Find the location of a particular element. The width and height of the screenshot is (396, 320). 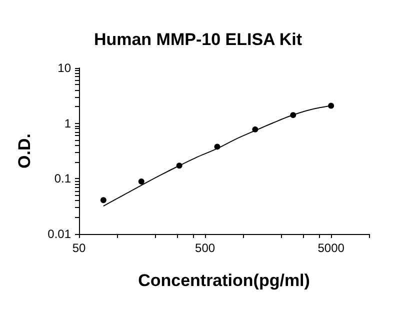

y-tick-label: 1 is located at coordinates (68, 123).